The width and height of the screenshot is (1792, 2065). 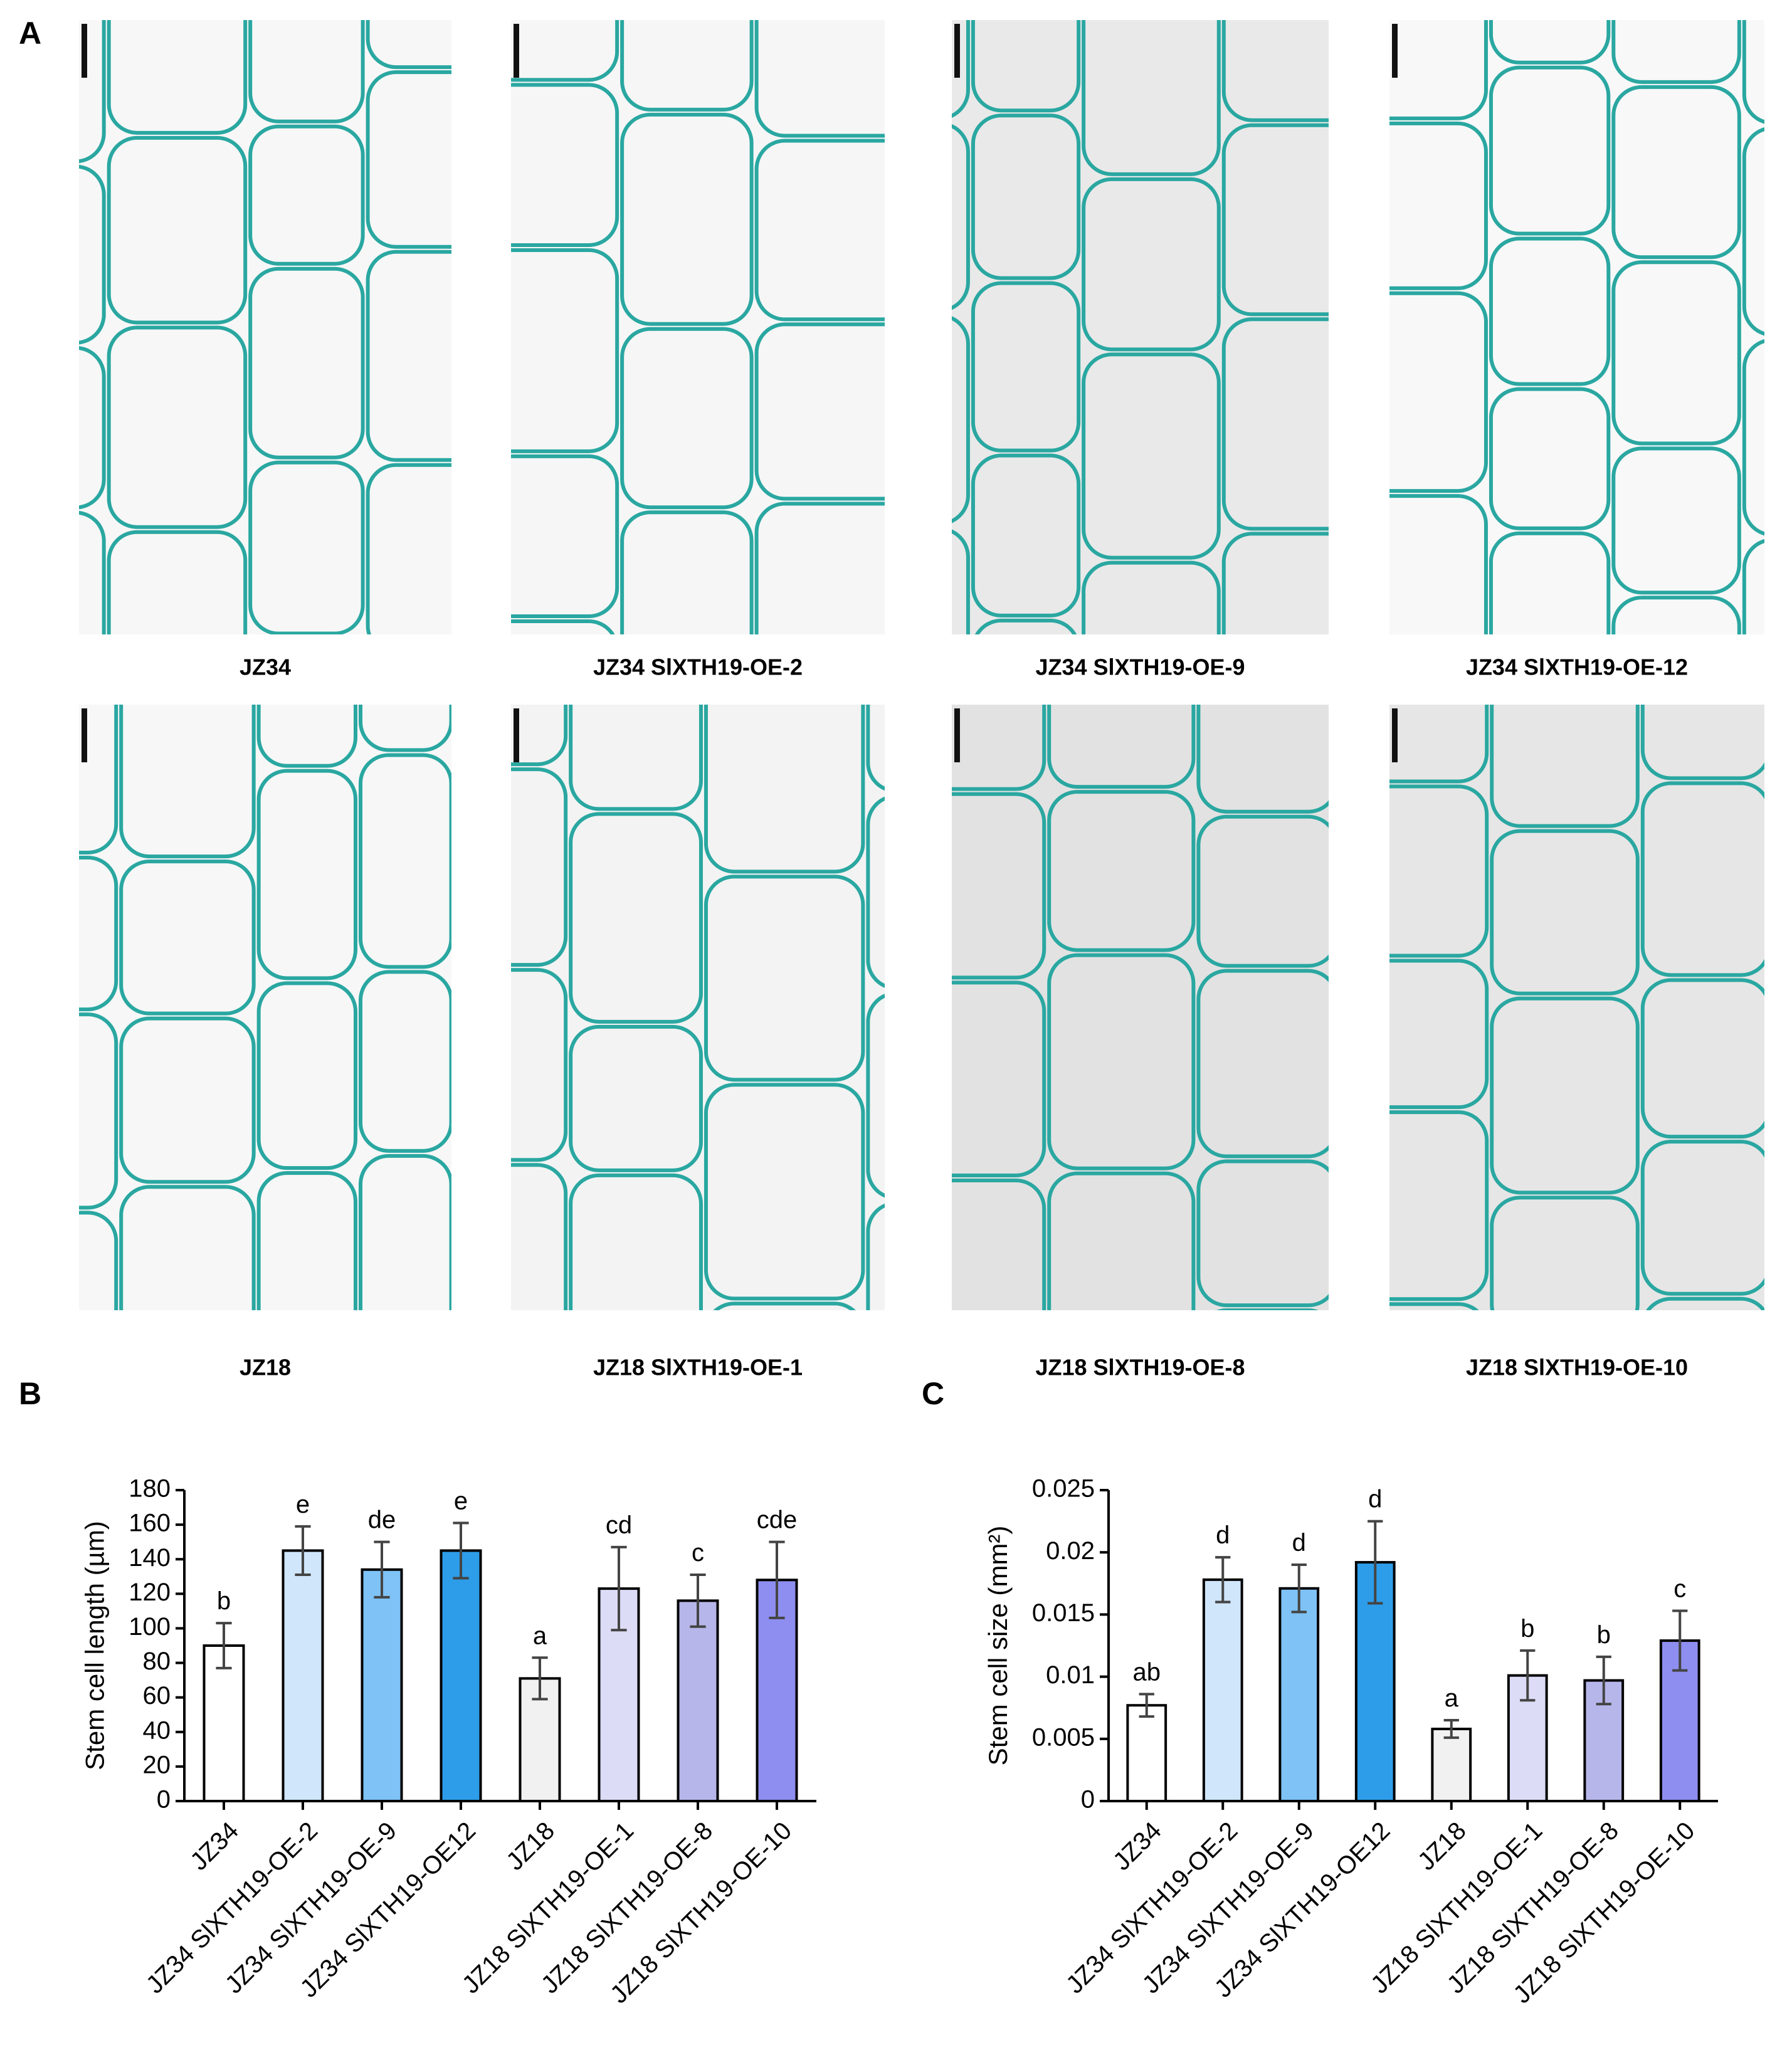 What do you see at coordinates (1442, 1847) in the screenshot?
I see `x-tick-label: JZ18` at bounding box center [1442, 1847].